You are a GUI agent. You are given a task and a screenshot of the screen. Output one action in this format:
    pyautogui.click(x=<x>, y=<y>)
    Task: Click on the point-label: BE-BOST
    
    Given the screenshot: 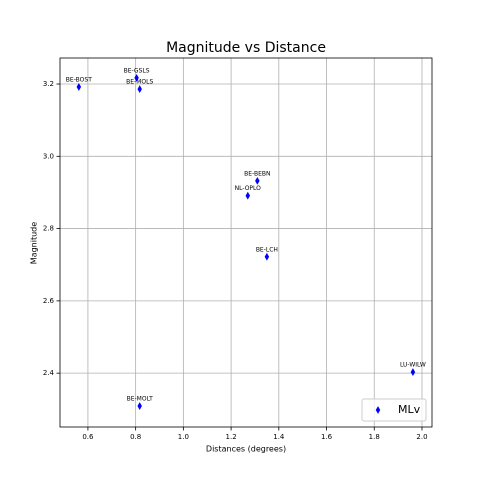 What is the action you would take?
    pyautogui.click(x=79, y=79)
    